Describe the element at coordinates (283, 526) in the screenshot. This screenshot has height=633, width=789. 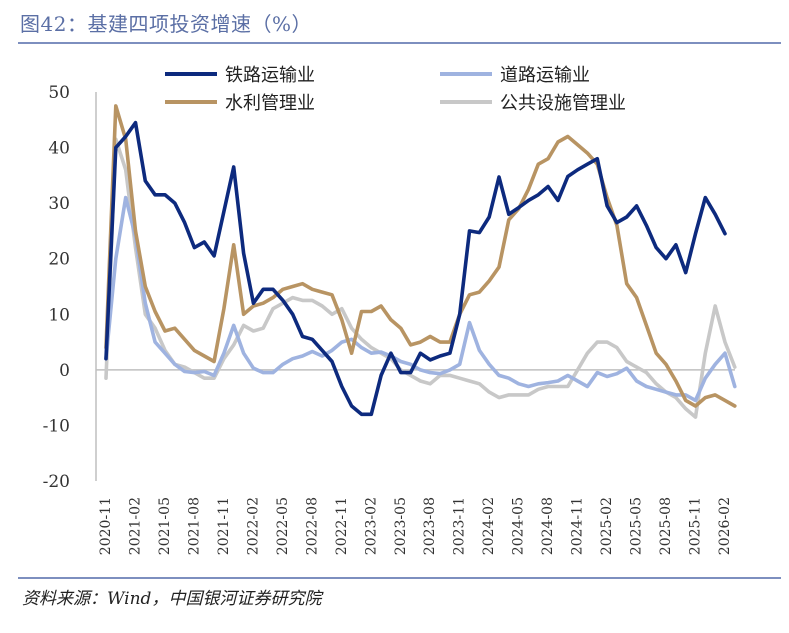
I see `x-tick-label: 2022-05` at that location.